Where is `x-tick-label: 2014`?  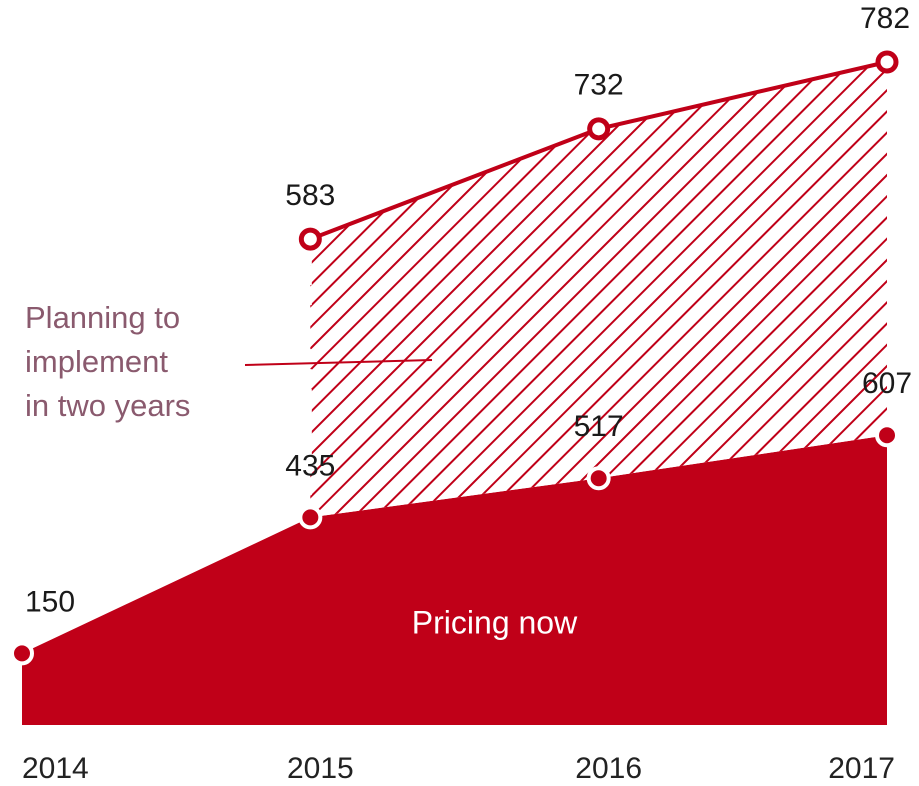
x-tick-label: 2014 is located at coordinates (55, 768).